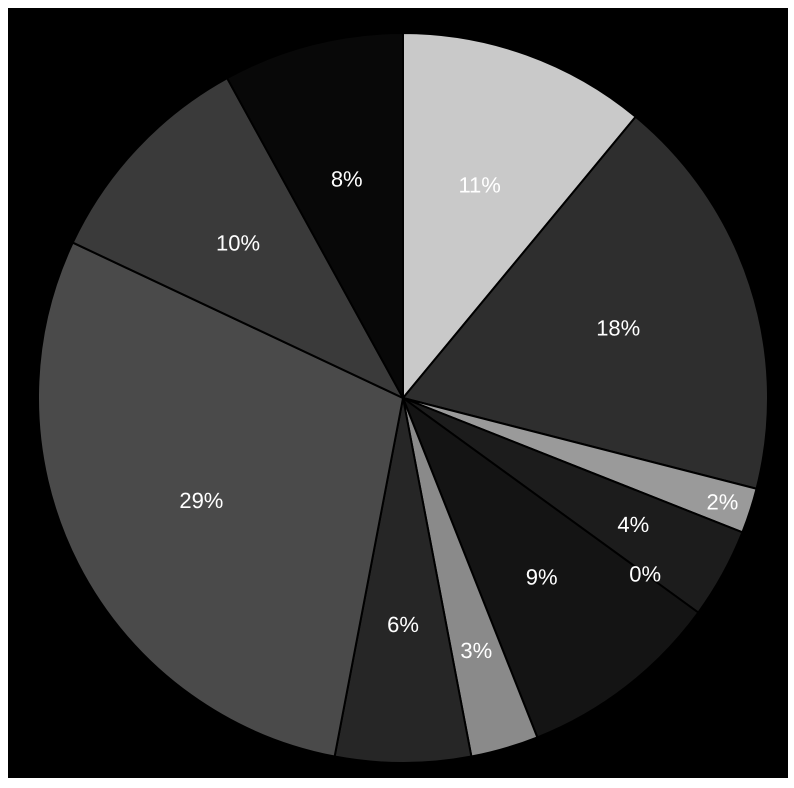 The height and width of the screenshot is (788, 794). Describe the element at coordinates (346, 179) in the screenshot. I see `data-label: 8%` at that location.